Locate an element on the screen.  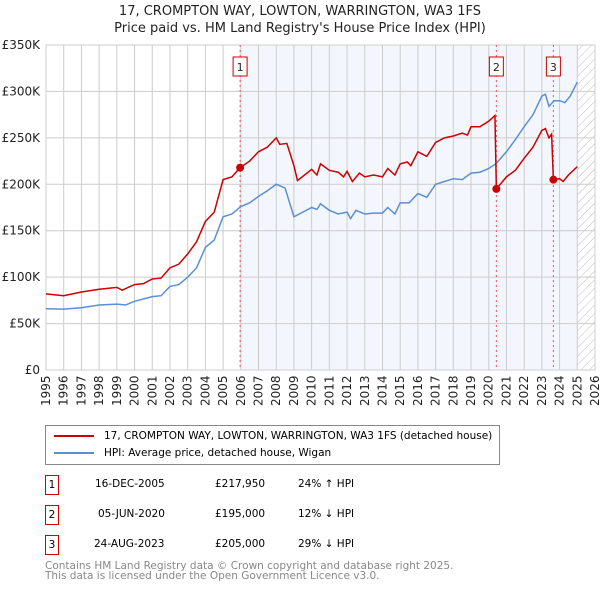
x-tick-label: 1995 is located at coordinates (46, 390).